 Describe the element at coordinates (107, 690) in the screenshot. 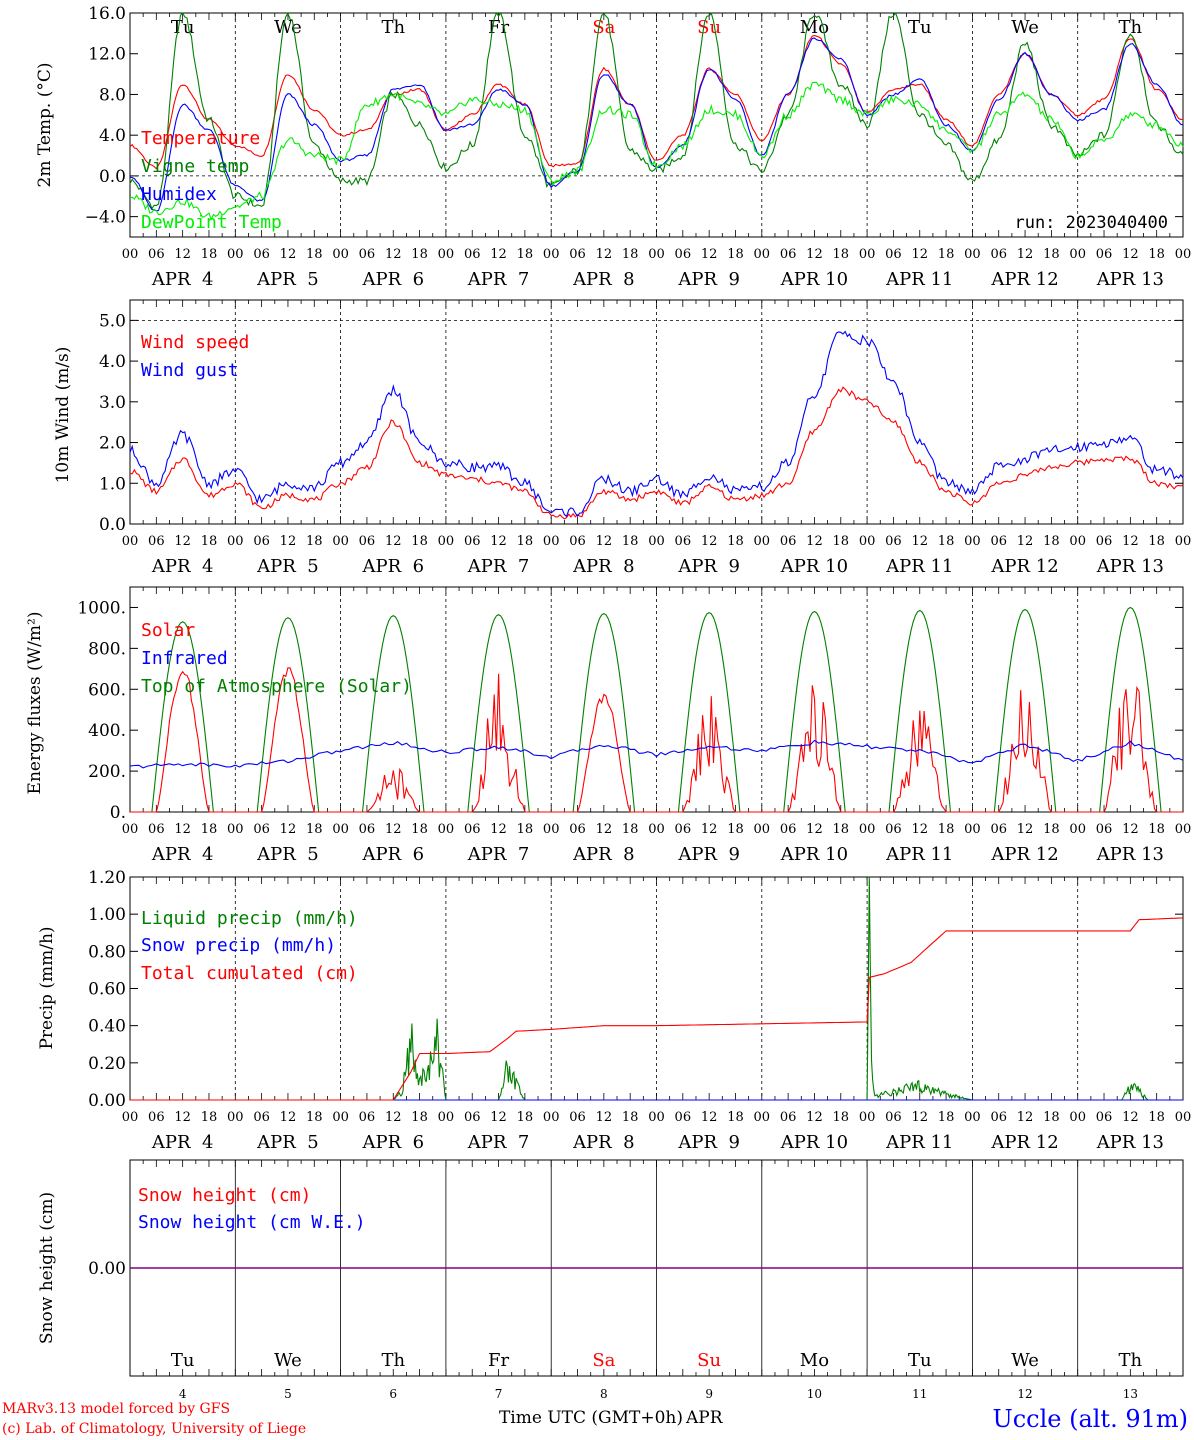

I see `y-tick-label: 600.` at that location.